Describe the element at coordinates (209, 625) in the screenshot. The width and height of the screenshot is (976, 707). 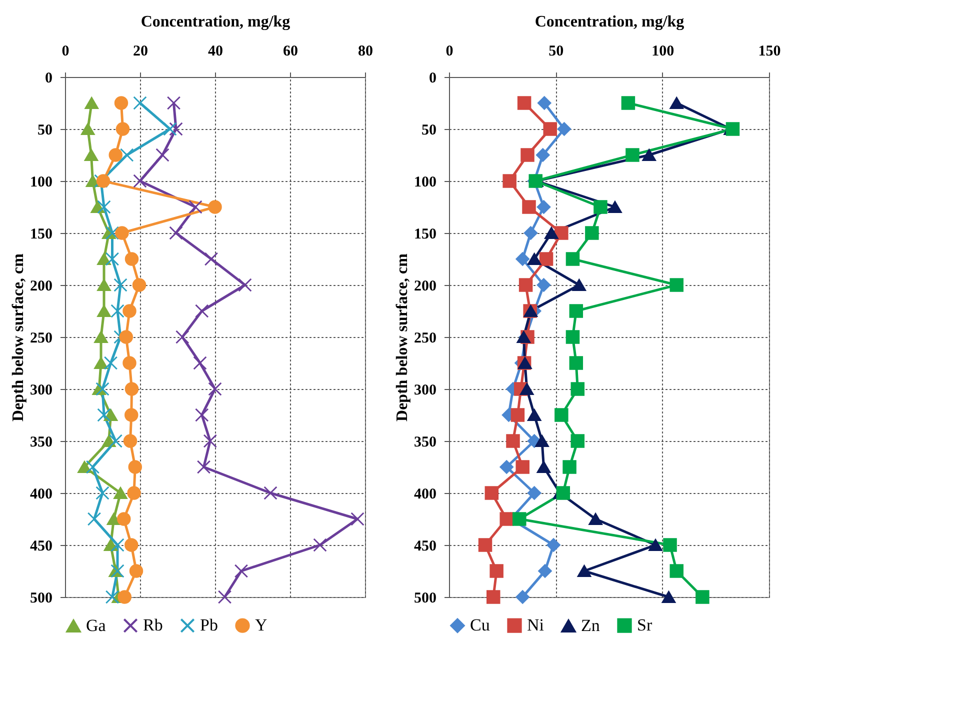
I see `legend-label: Pb` at that location.